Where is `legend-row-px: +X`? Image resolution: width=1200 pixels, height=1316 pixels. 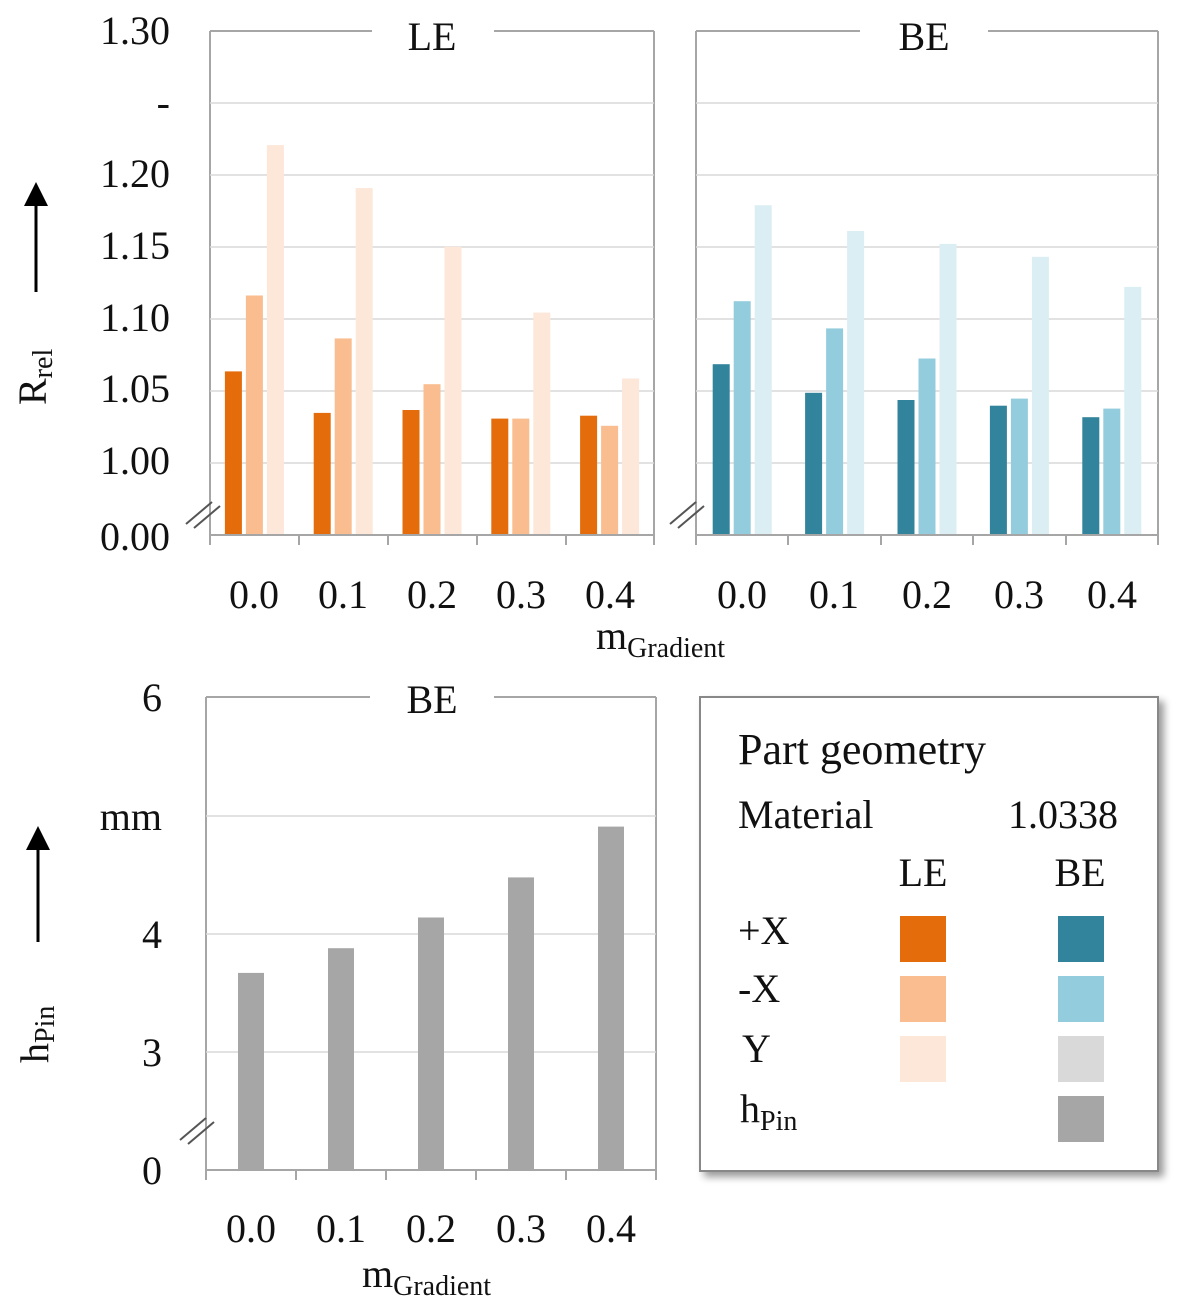
legend-row-px: +X is located at coordinates (764, 930).